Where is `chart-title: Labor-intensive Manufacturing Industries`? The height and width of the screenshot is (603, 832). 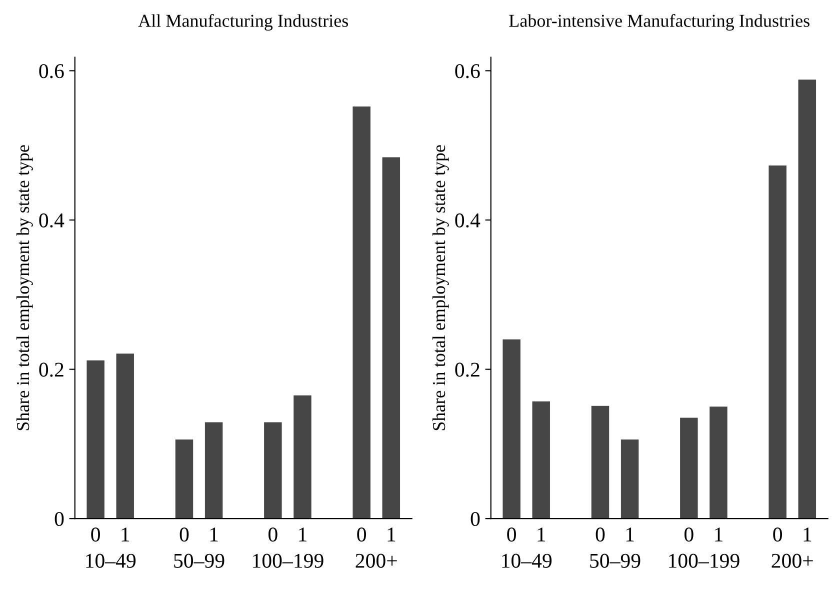
chart-title: Labor-intensive Manufacturing Industries is located at coordinates (659, 22).